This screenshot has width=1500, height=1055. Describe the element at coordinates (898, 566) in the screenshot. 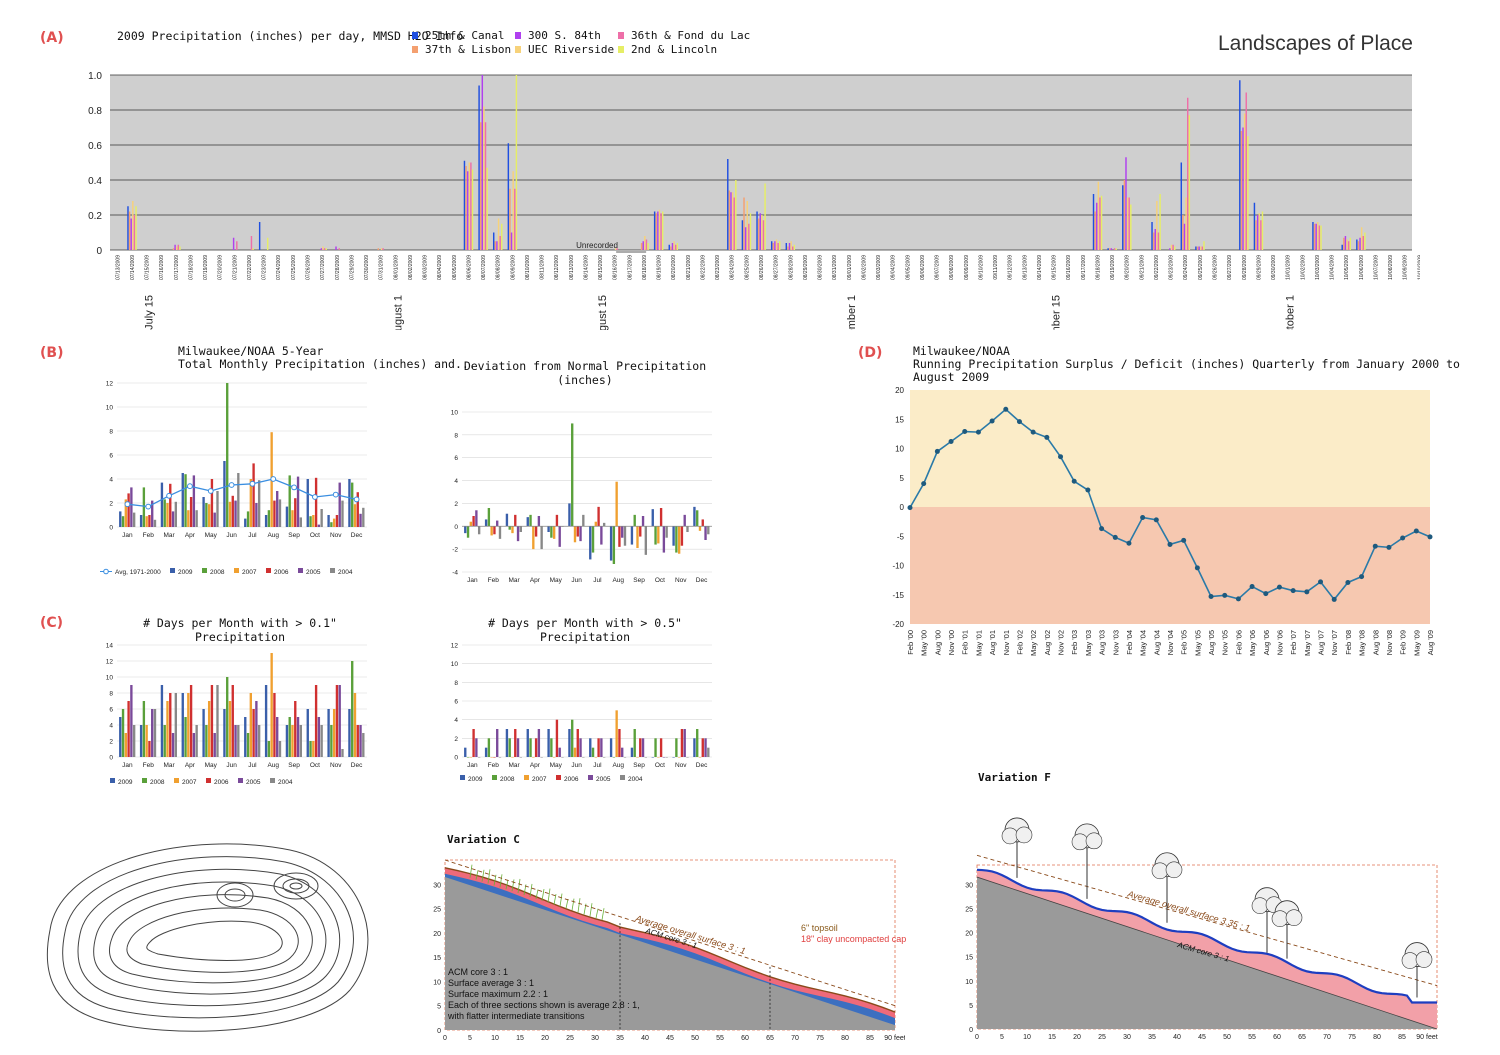

I see `chart-d-ytick: -10` at that location.